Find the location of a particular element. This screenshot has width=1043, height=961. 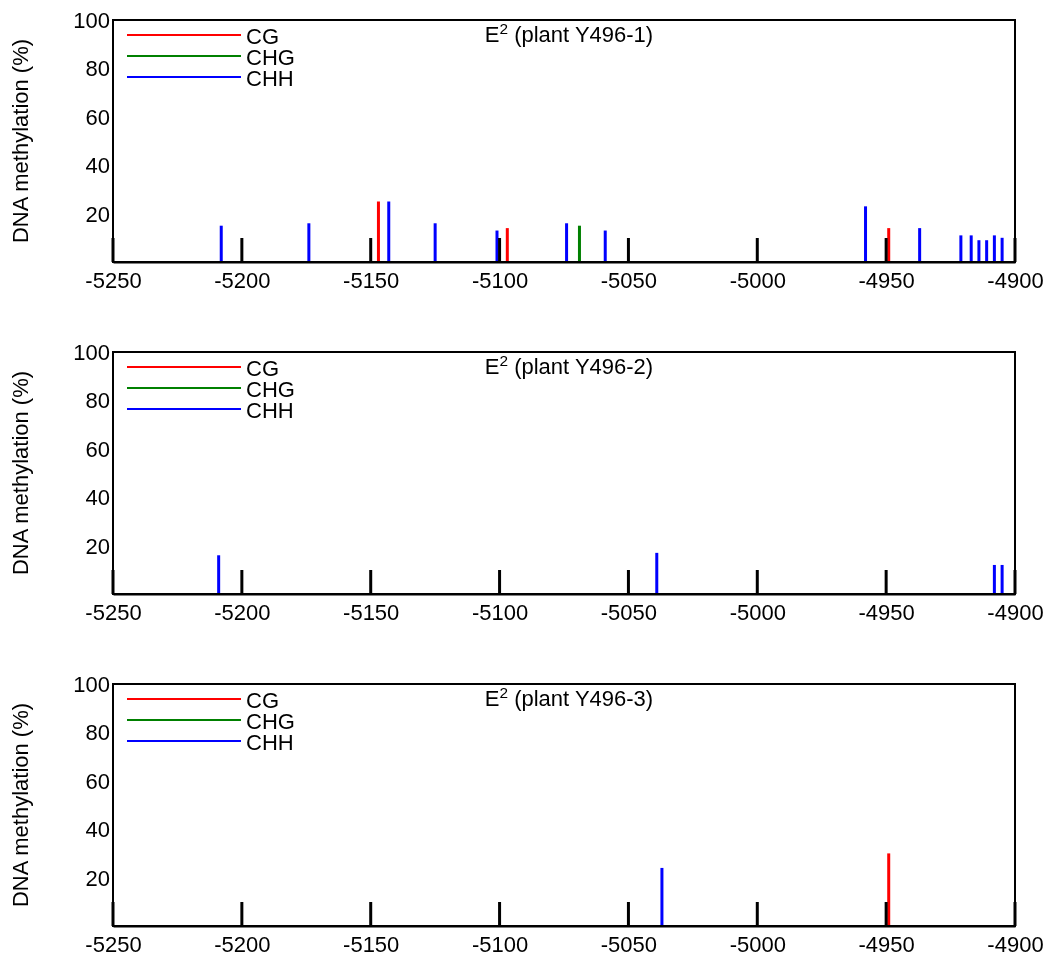

chart-title: E$^{2}$ (plant Y496-2) is located at coordinates (569, 365).